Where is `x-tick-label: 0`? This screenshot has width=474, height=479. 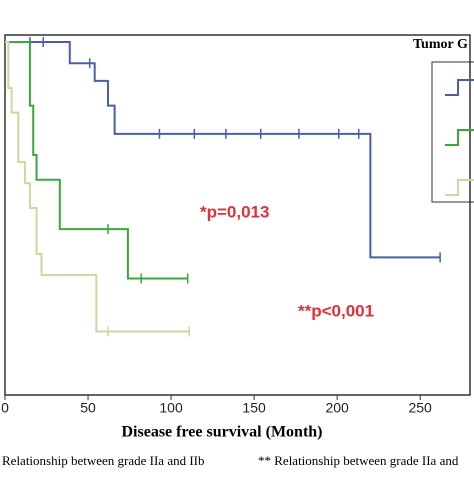
x-tick-label: 0 is located at coordinates (5, 408).